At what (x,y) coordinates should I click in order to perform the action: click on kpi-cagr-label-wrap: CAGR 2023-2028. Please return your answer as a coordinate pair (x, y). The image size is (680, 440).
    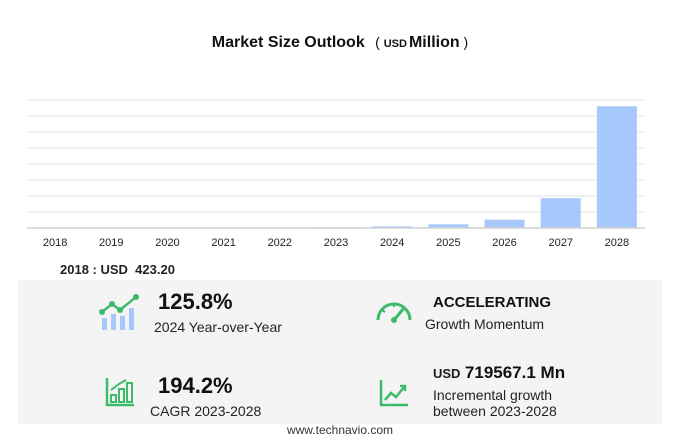
    Looking at the image, I should click on (205, 411).